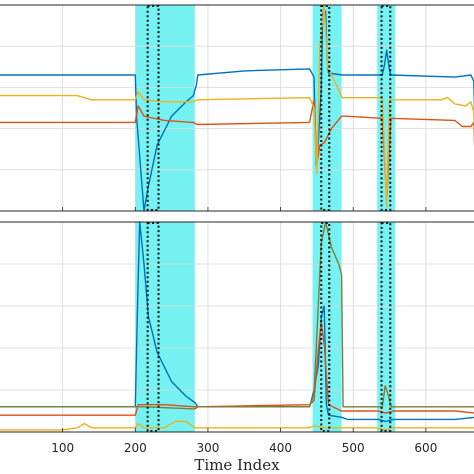 The width and height of the screenshot is (474, 474). I want to click on x-axis-label: Time Index, so click(237, 465).